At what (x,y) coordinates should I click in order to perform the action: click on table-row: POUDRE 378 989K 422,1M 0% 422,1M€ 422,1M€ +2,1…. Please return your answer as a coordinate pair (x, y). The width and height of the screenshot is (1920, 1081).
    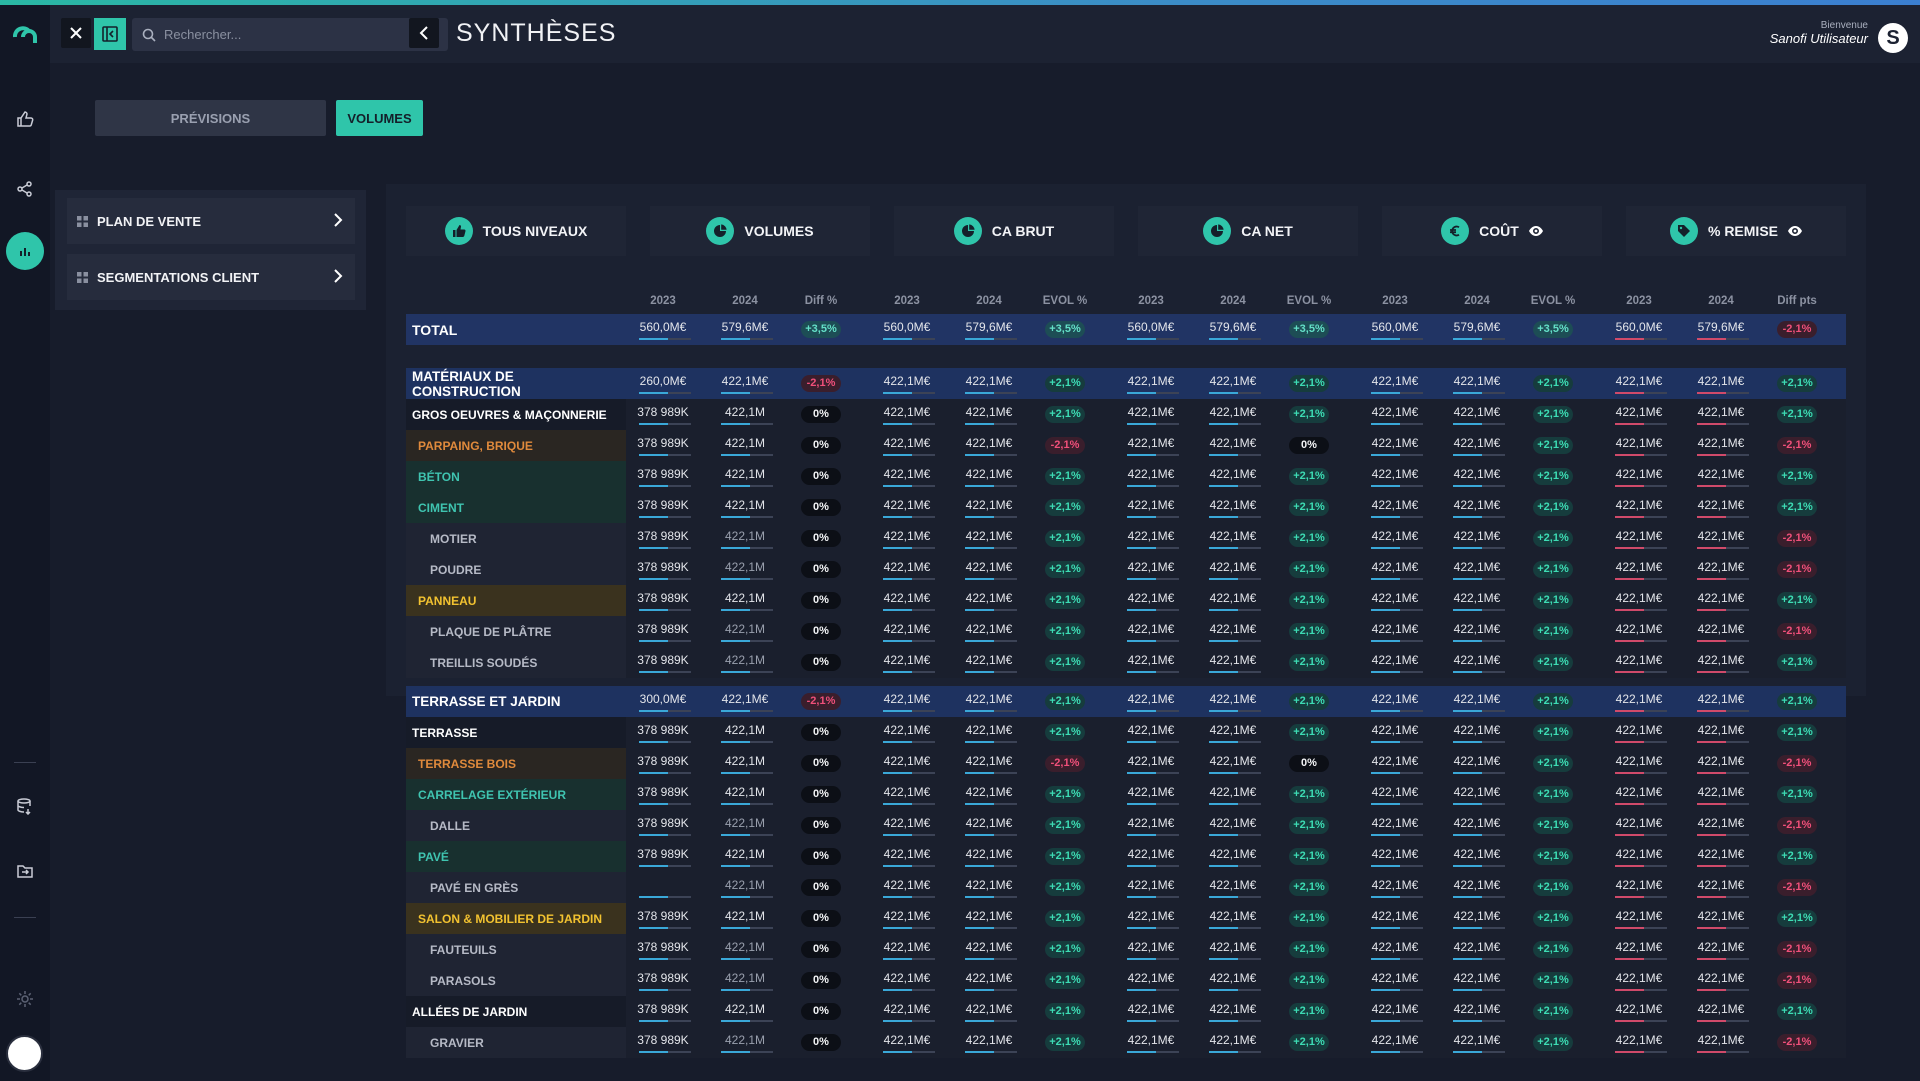
    Looking at the image, I should click on (1126, 569).